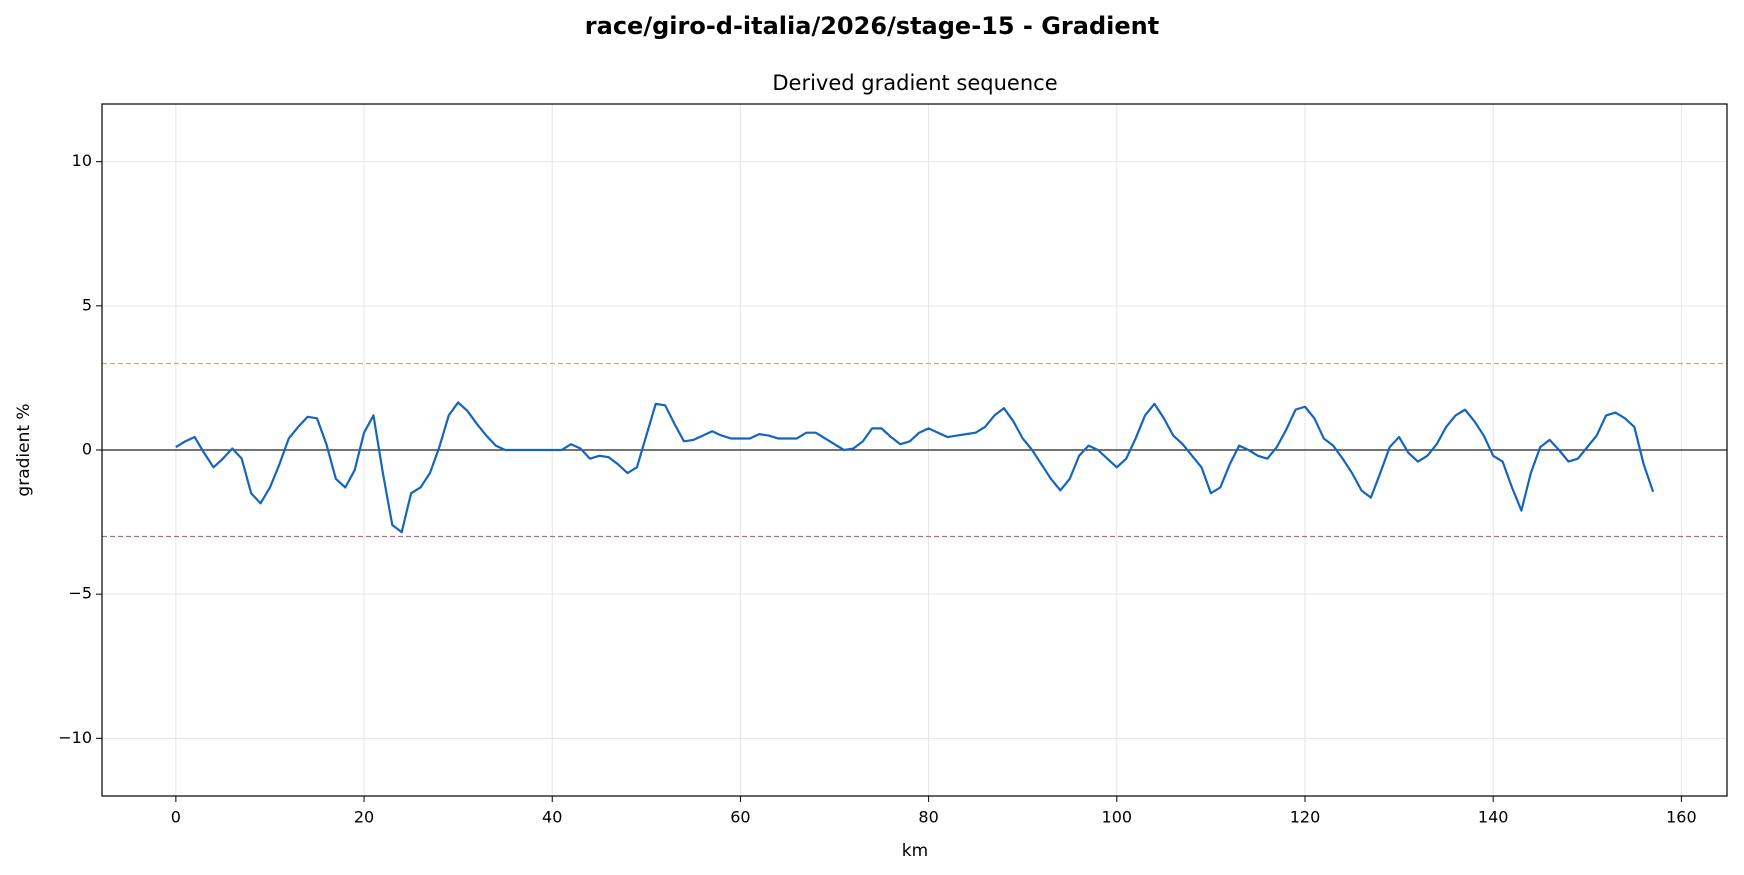  I want to click on data-line, so click(915, 467).